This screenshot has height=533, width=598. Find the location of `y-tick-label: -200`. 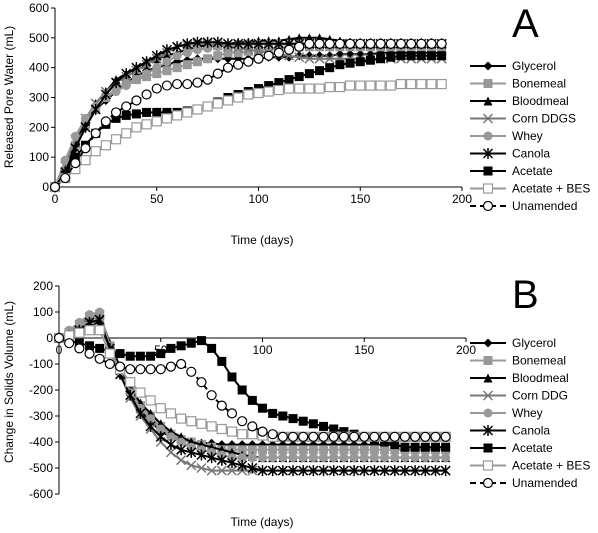

y-tick-label: -200 is located at coordinates (41, 390).